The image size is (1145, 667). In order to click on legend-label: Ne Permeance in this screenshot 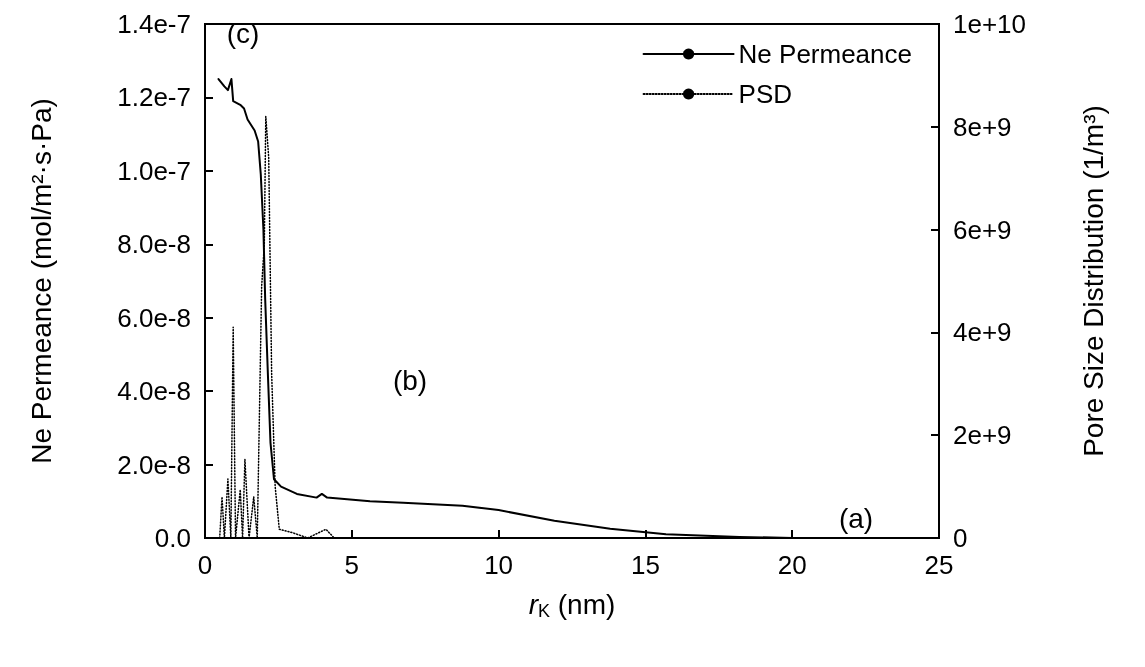, I will do `click(825, 54)`.